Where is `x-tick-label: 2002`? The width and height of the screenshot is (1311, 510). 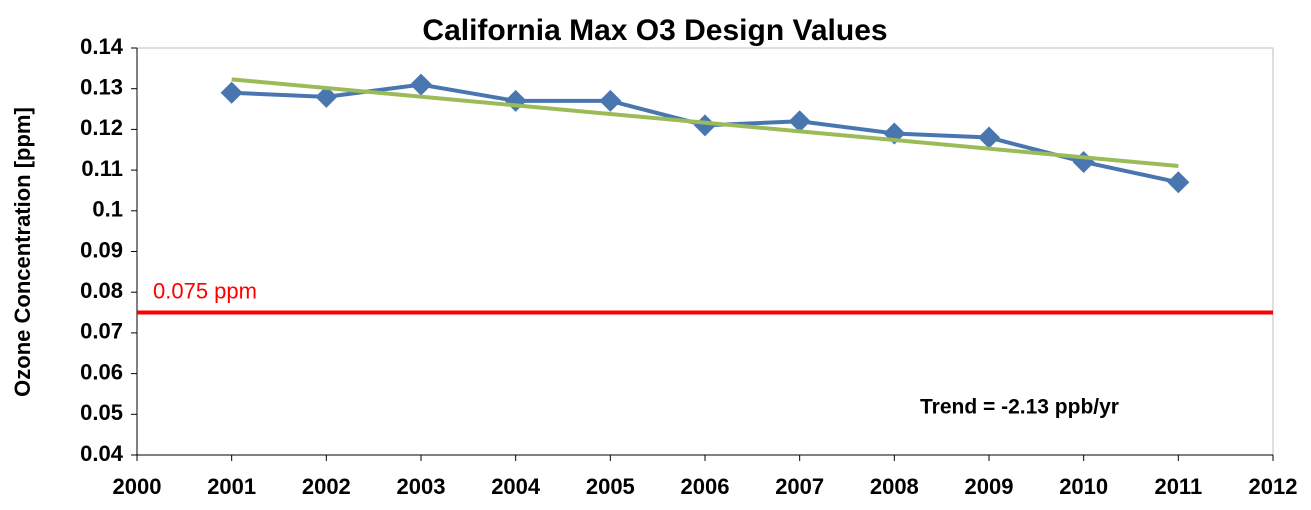 x-tick-label: 2002 is located at coordinates (326, 486).